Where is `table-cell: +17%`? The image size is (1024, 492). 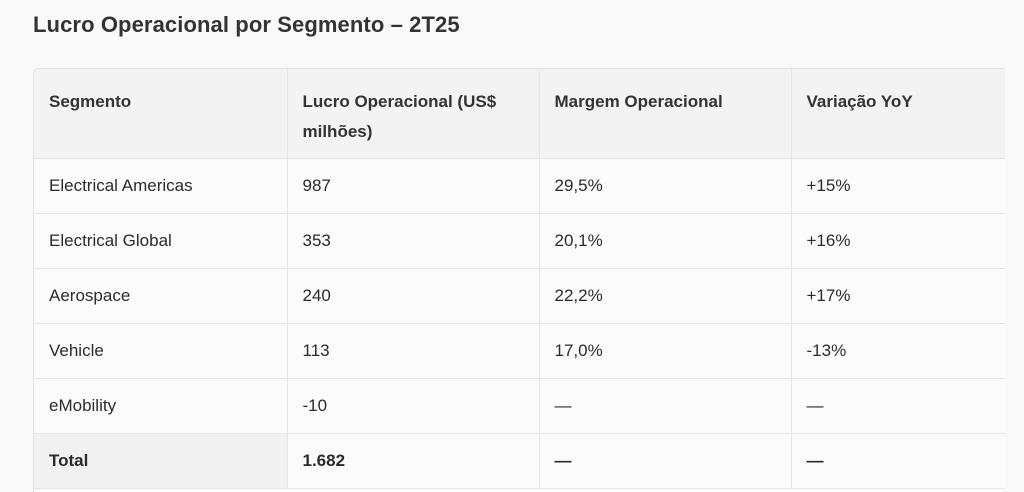
table-cell: +17% is located at coordinates (898, 296).